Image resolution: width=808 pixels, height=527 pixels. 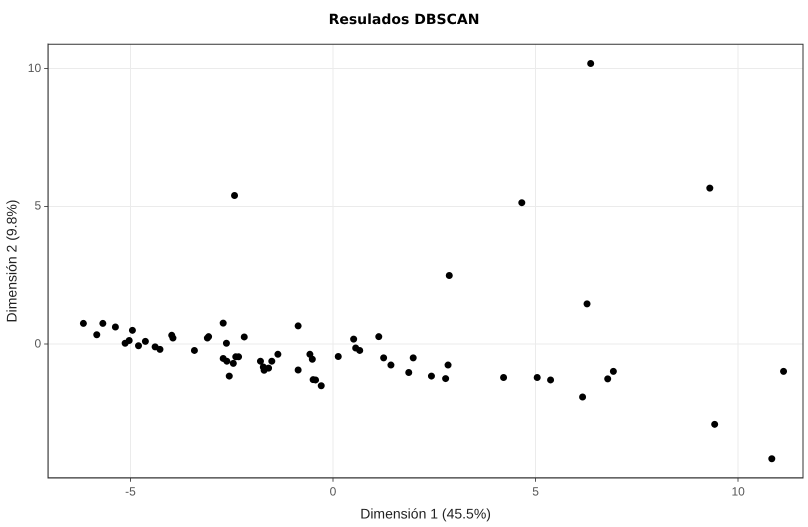 What do you see at coordinates (38, 205) in the screenshot?
I see `y-tick-label: 5` at bounding box center [38, 205].